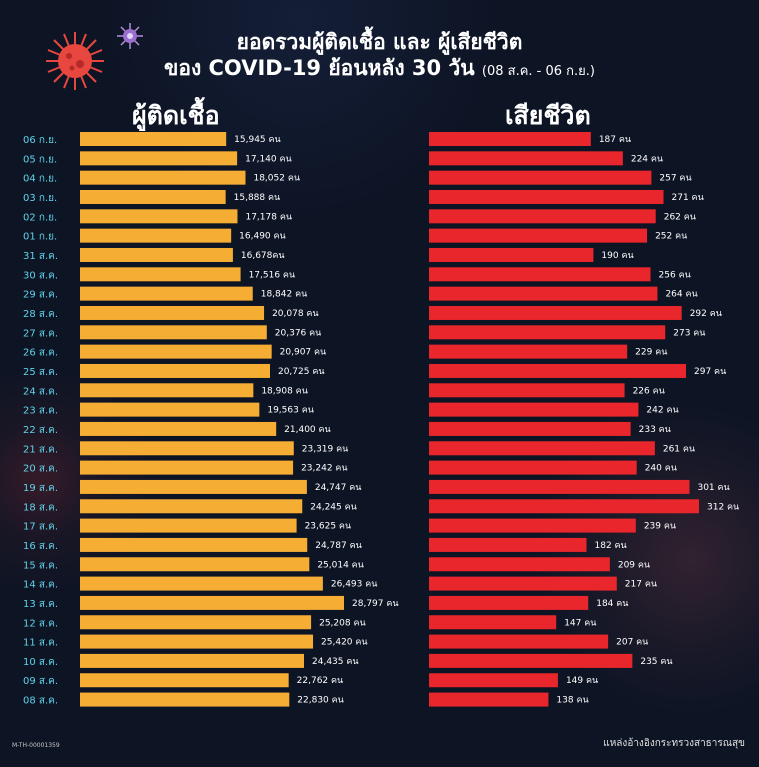 This screenshot has width=759, height=767. Describe the element at coordinates (40, 140) in the screenshot. I see `date-label: 06 ก.ย.` at that location.